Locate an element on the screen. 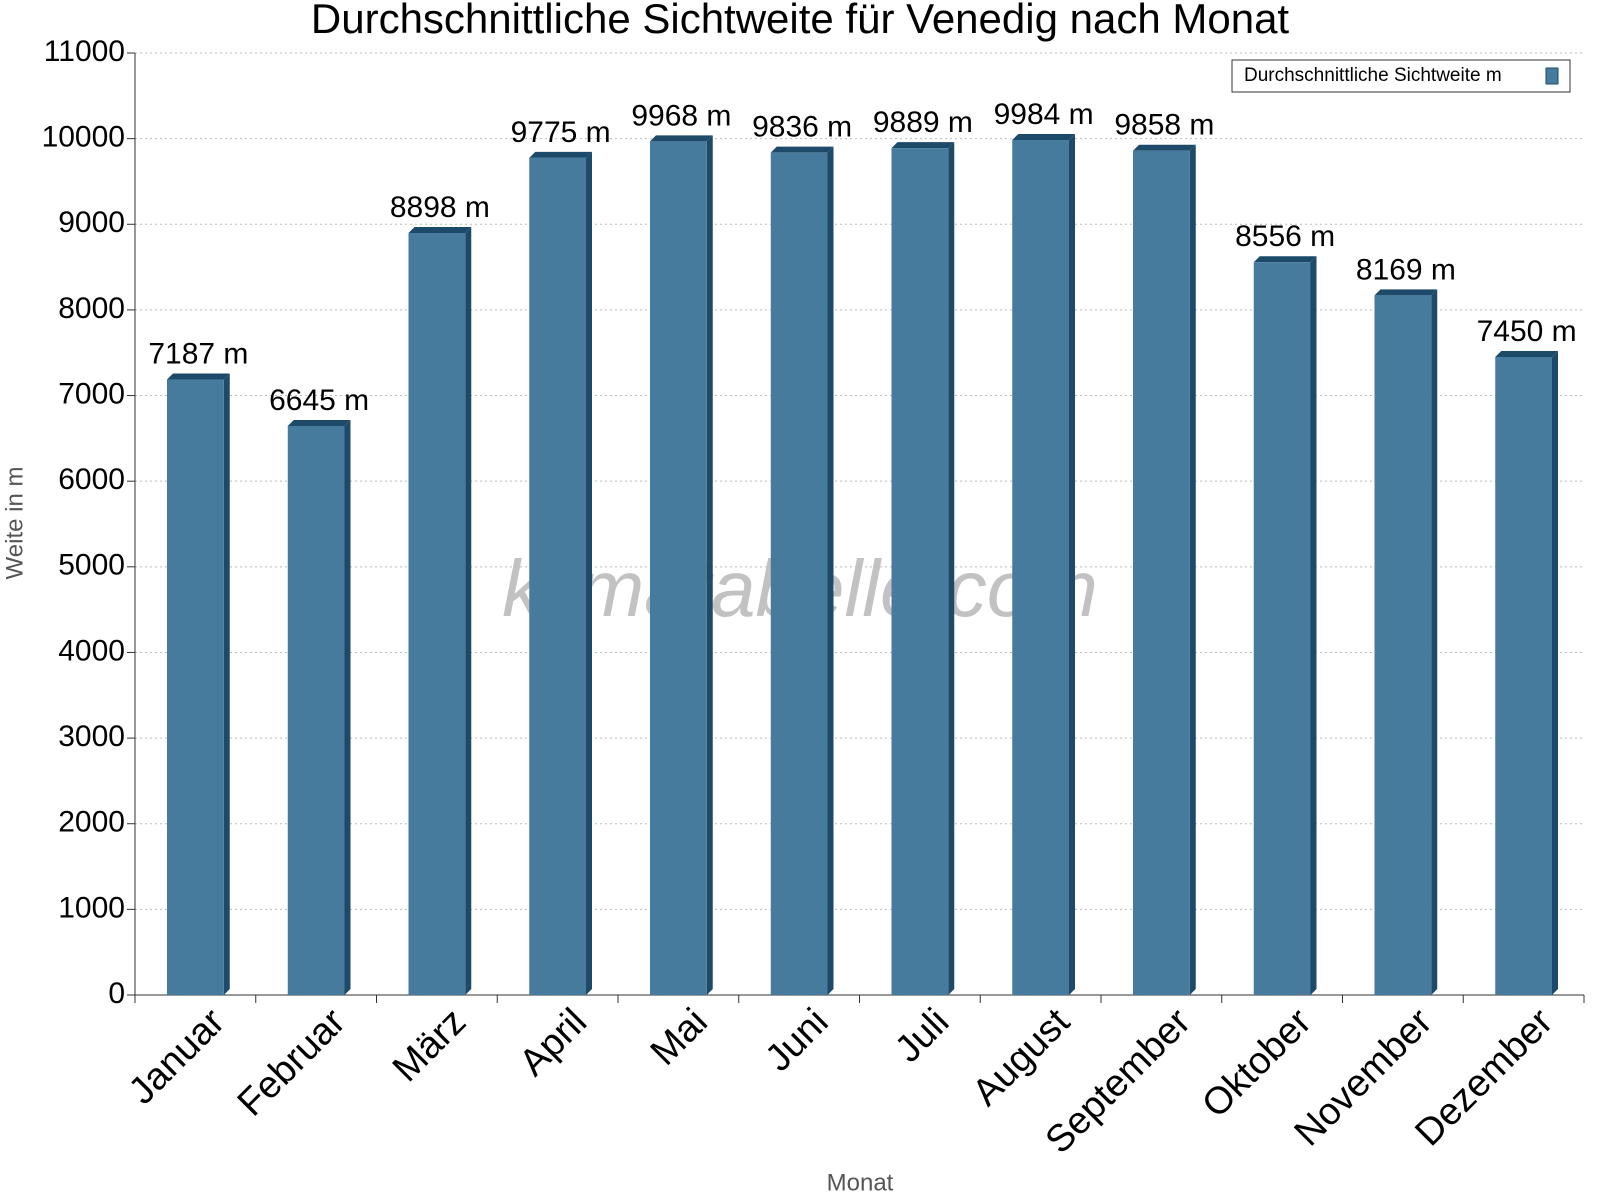  x-tick-label: Januar is located at coordinates (177, 1057).